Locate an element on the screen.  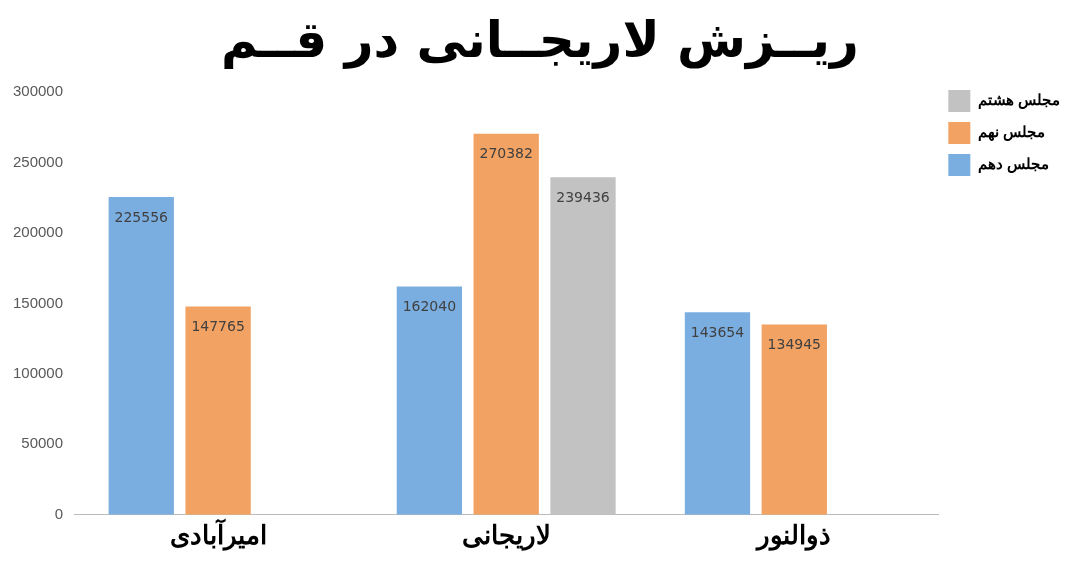
x-tick-label: لاریجانی is located at coordinates (506, 535).